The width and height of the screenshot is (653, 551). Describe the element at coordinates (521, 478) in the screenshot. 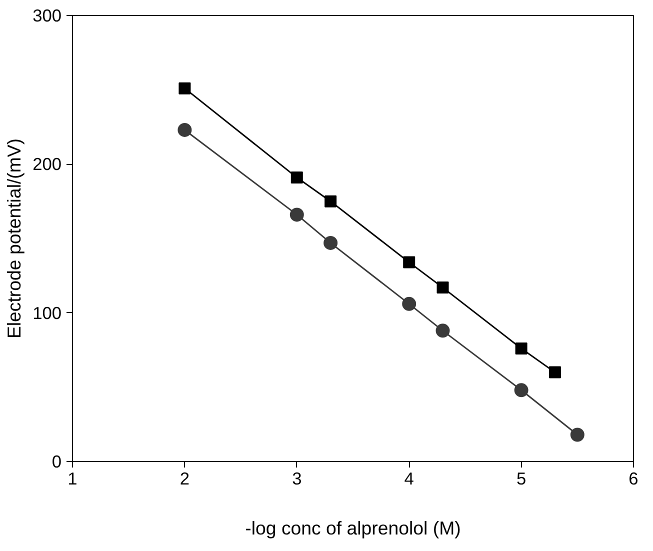

I see `x-tick-label: 5` at that location.